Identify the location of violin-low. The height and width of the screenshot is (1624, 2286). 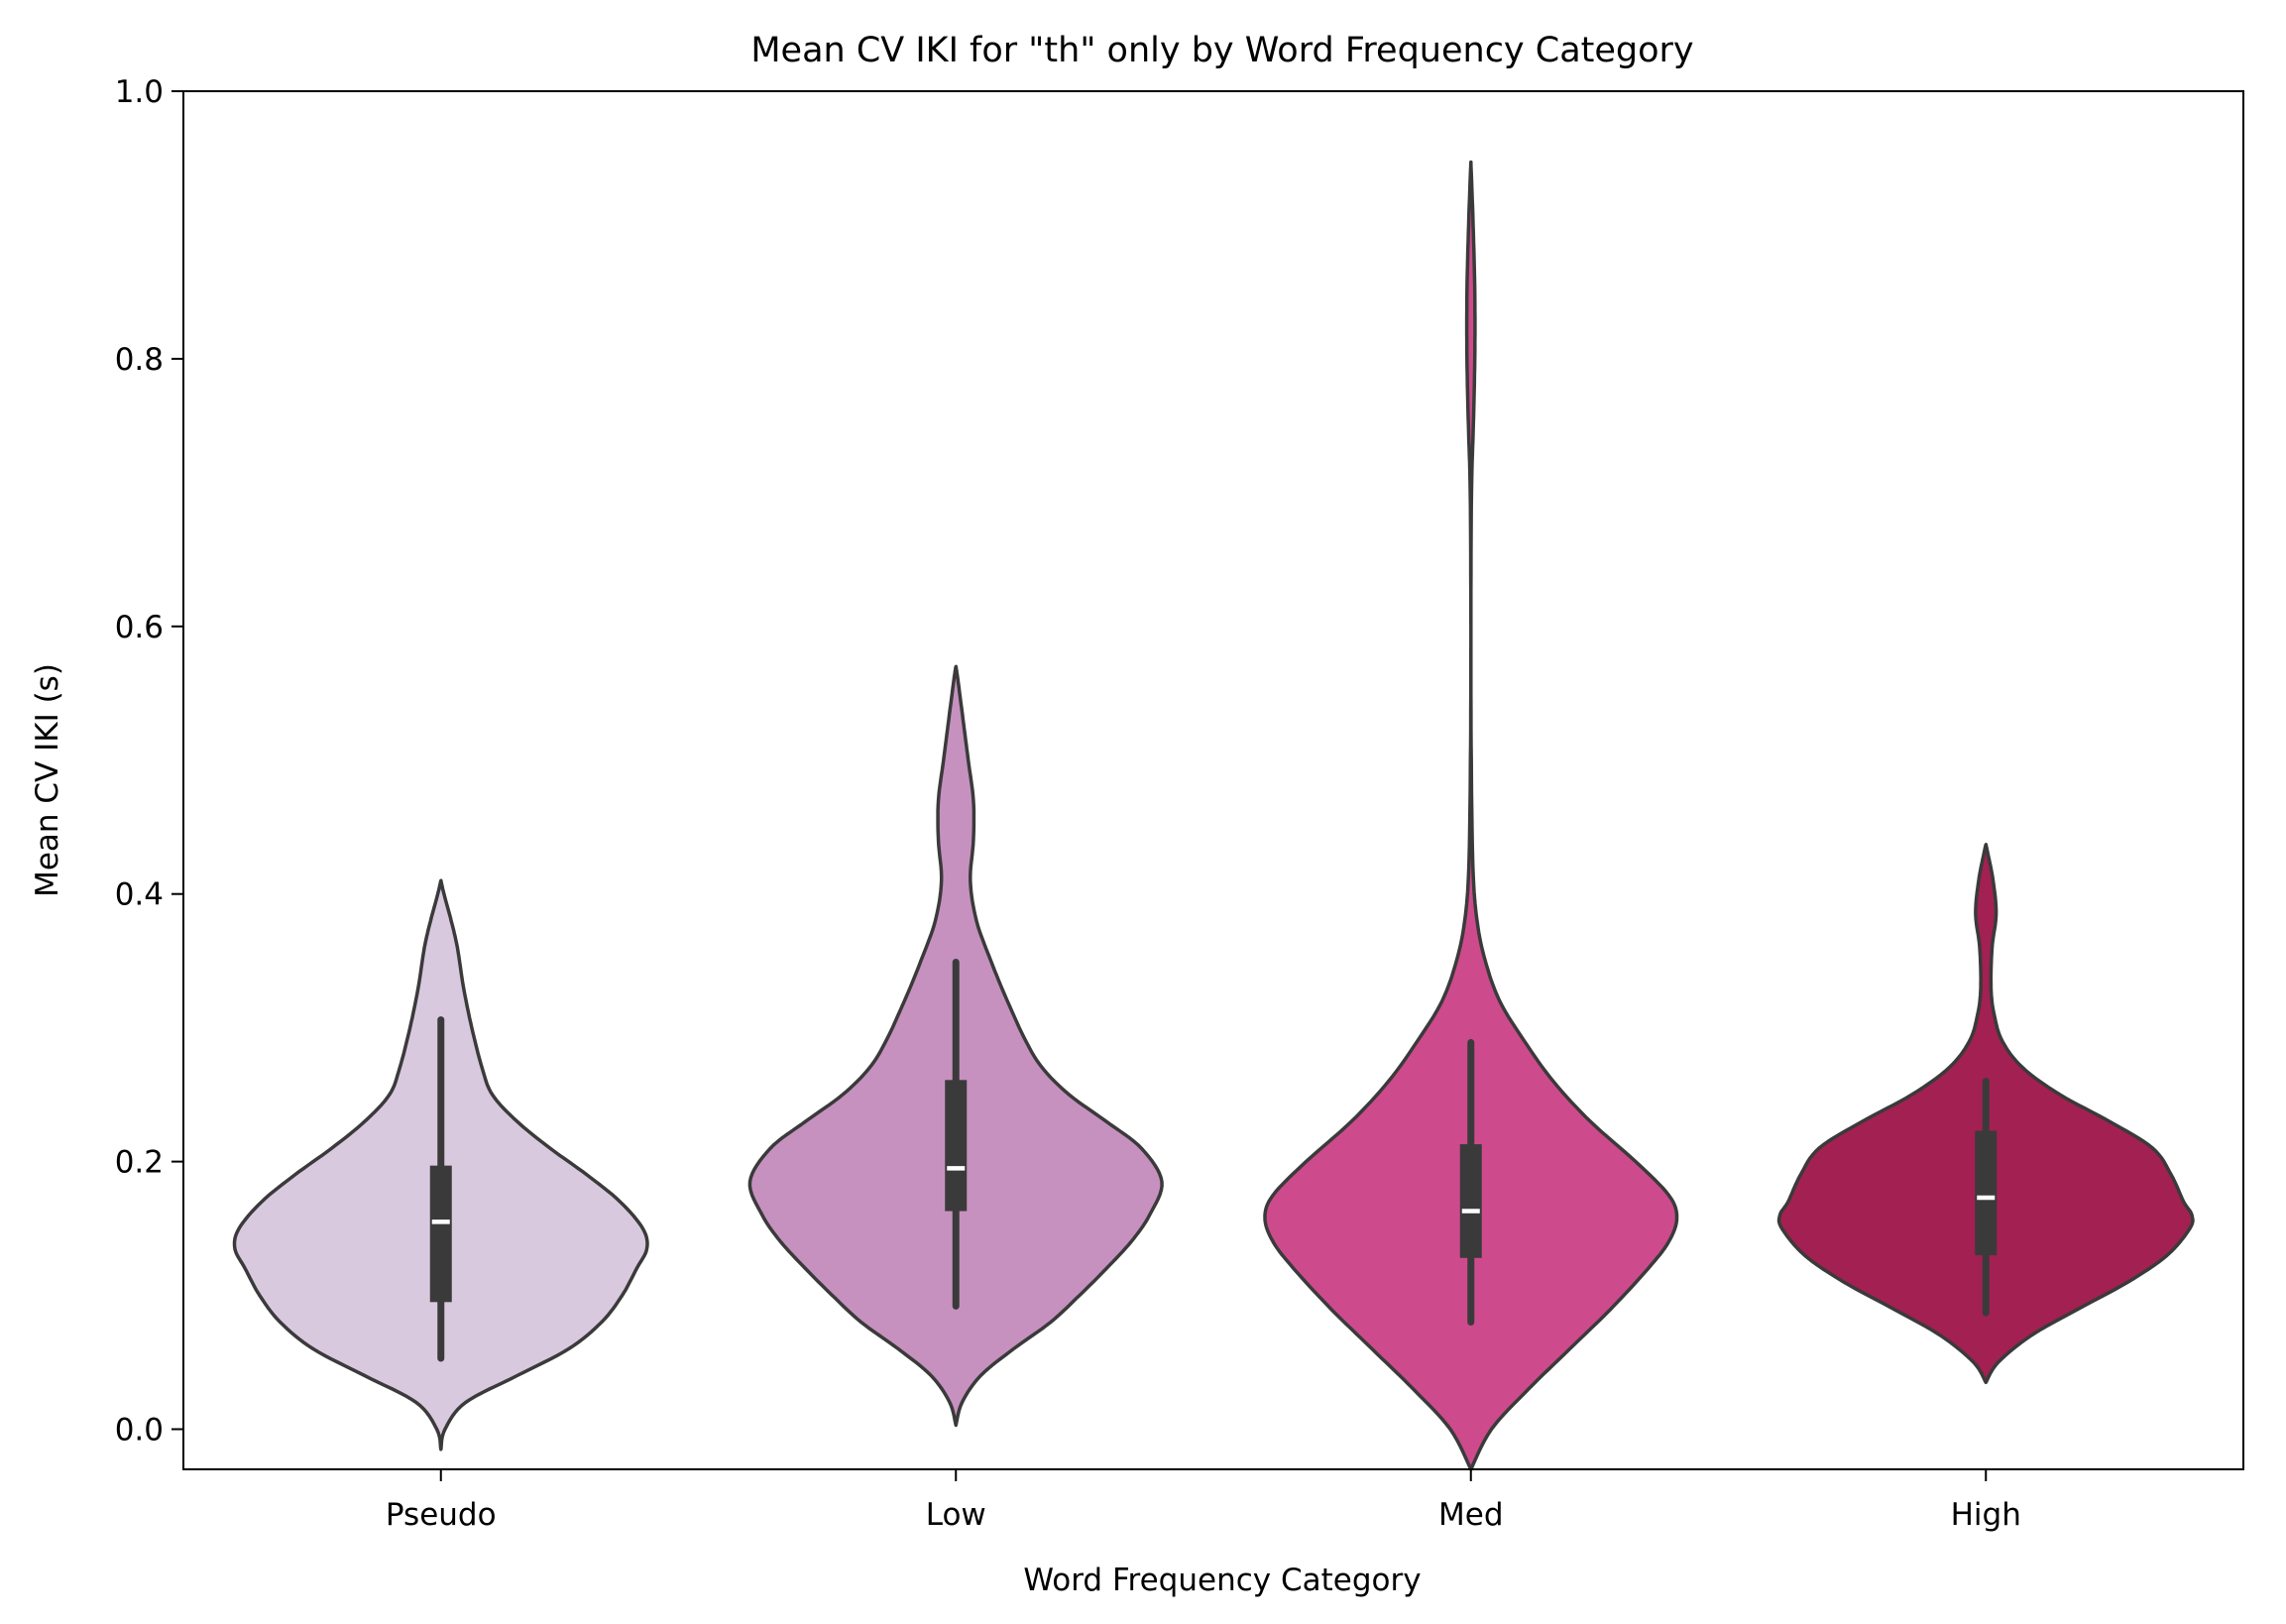
(955, 1046).